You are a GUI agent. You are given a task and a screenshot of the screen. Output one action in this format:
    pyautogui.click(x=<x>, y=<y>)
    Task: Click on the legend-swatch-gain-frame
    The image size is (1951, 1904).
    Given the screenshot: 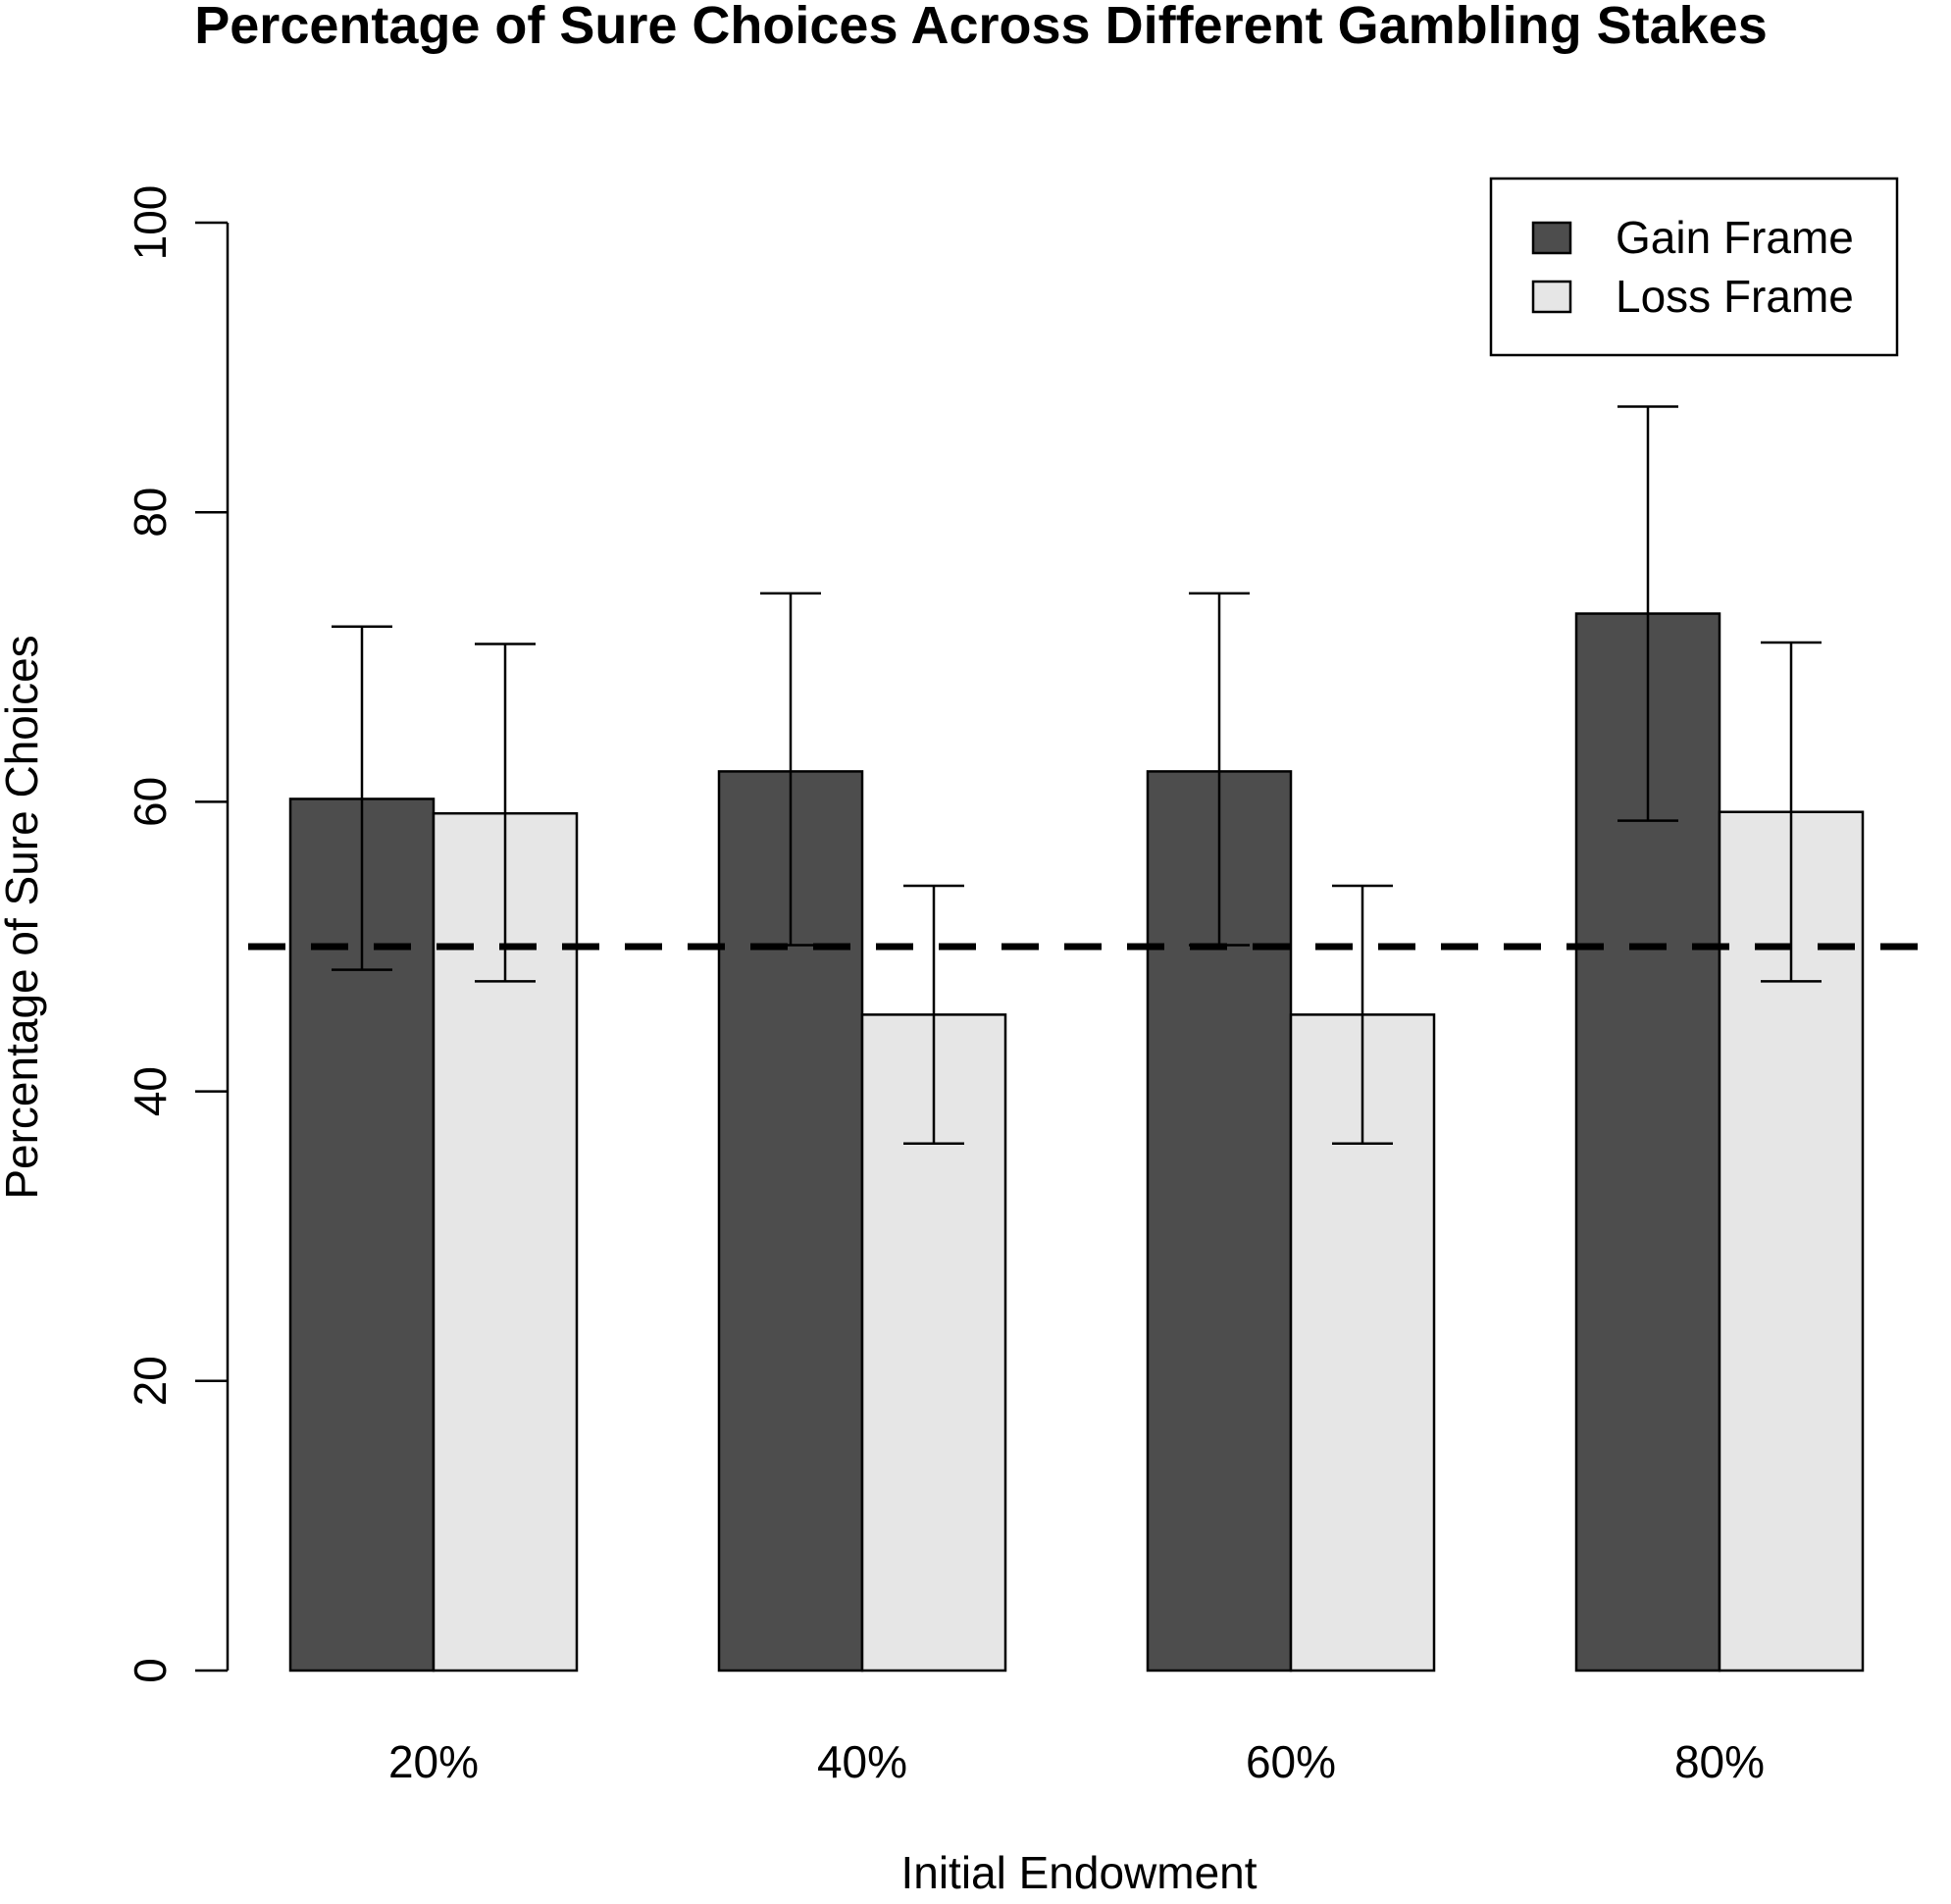 What is the action you would take?
    pyautogui.click(x=1551, y=238)
    